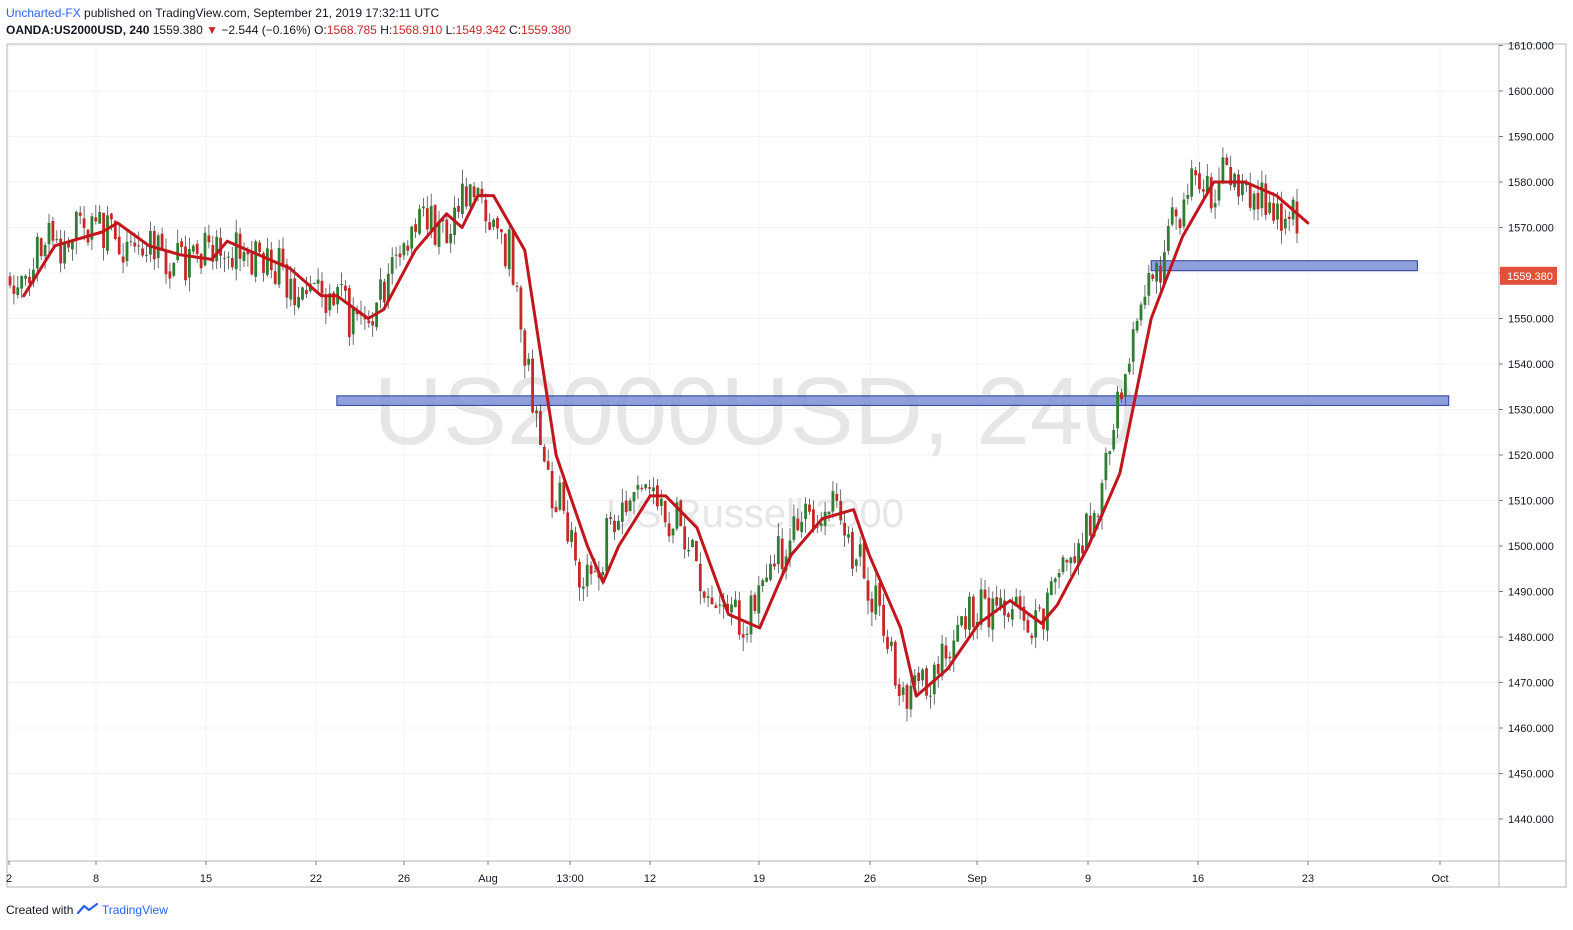 This screenshot has height=930, width=1573. What do you see at coordinates (96, 879) in the screenshot?
I see `x-tick-label: 8` at bounding box center [96, 879].